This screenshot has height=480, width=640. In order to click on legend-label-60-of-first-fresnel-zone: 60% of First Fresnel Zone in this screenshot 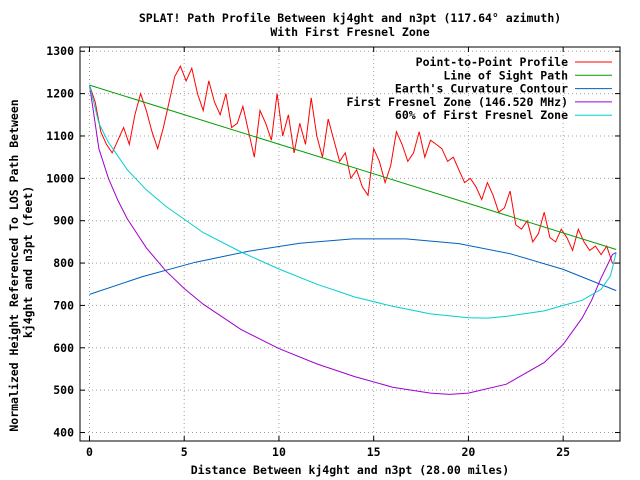, I will do `click(481, 115)`.